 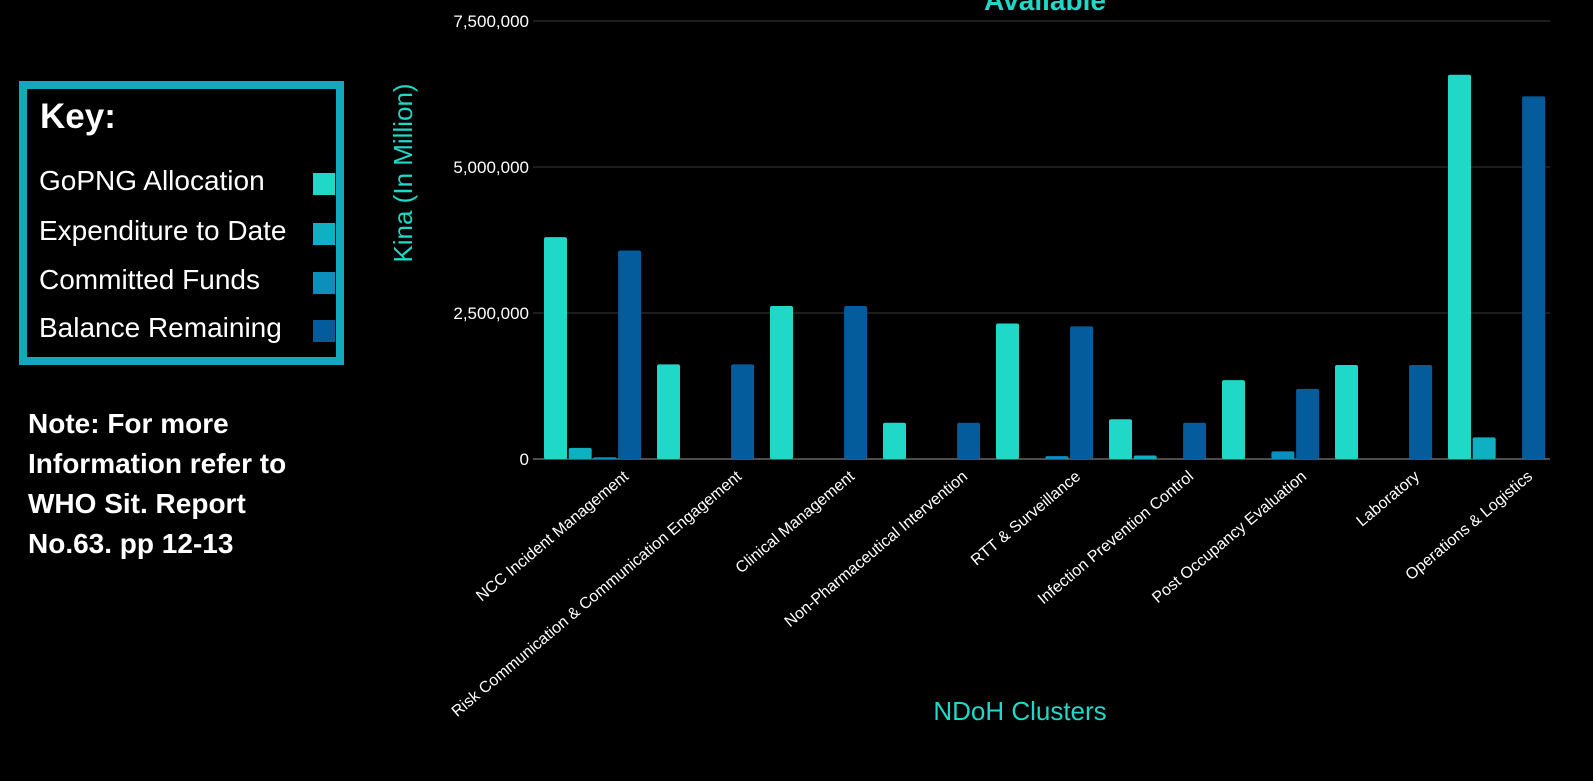 I want to click on y-tick-labels: 0 2,500,000 5,000,000 7,500,000, so click(x=491, y=240).